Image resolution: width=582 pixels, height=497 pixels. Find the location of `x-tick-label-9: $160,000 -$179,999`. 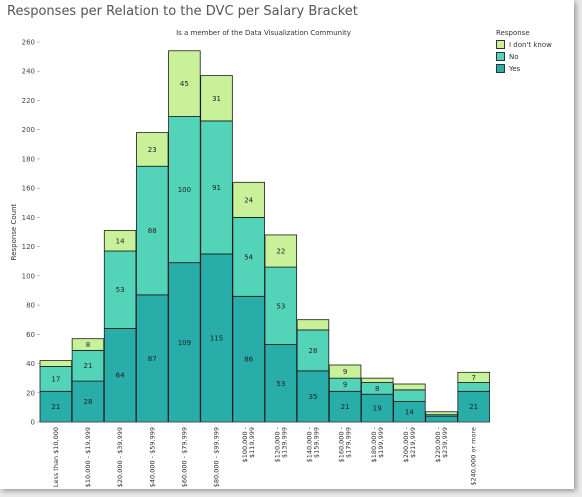

x-tick-label-9: $160,000 -$179,999 is located at coordinates (345, 444).